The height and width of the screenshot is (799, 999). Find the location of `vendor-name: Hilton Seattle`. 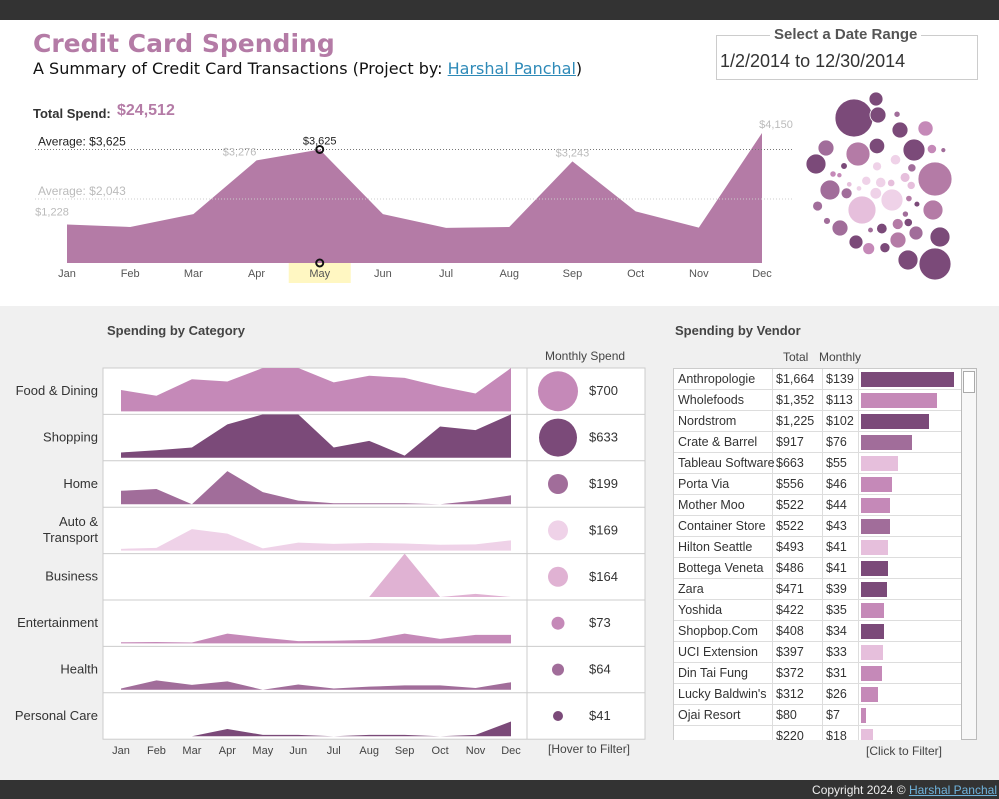

vendor-name: Hilton Seattle is located at coordinates (715, 547).